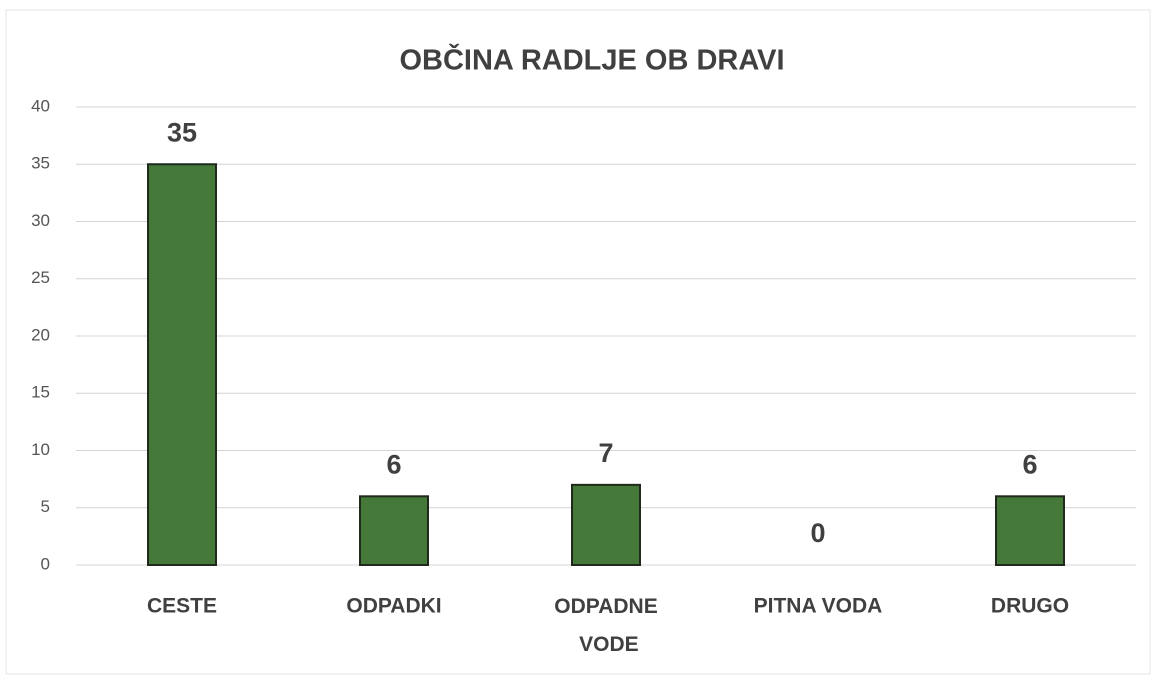 The height and width of the screenshot is (681, 1156). What do you see at coordinates (40, 449) in the screenshot?
I see `y-tick-label: 10` at bounding box center [40, 449].